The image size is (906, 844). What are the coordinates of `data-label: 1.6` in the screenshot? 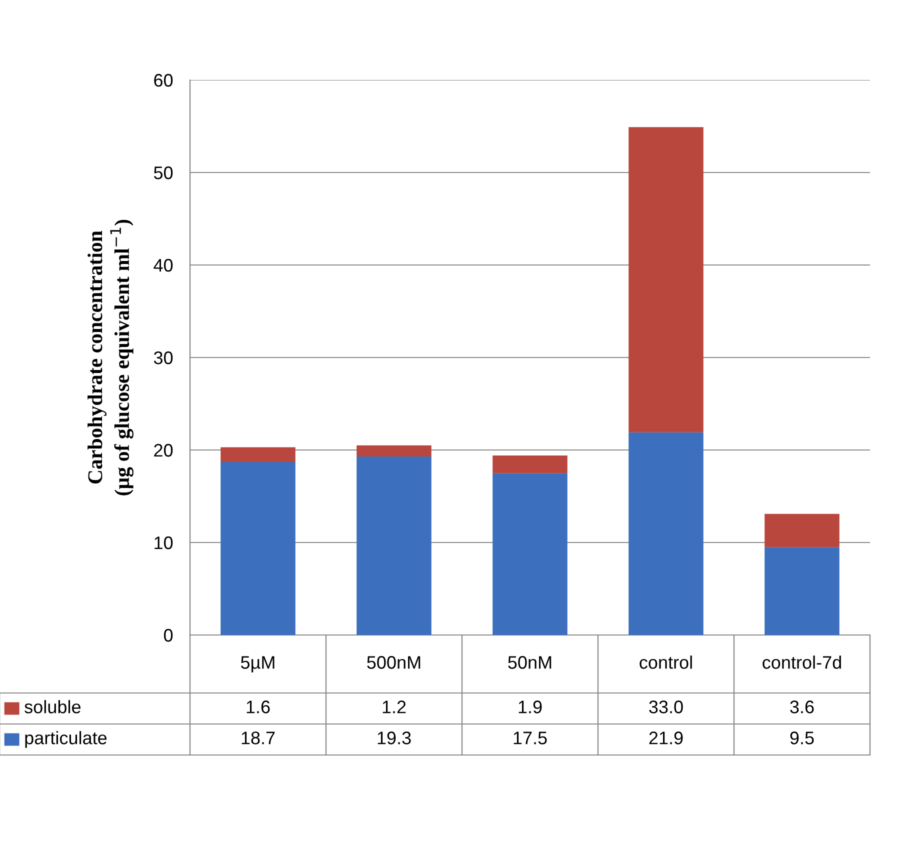 It's located at (258, 707).